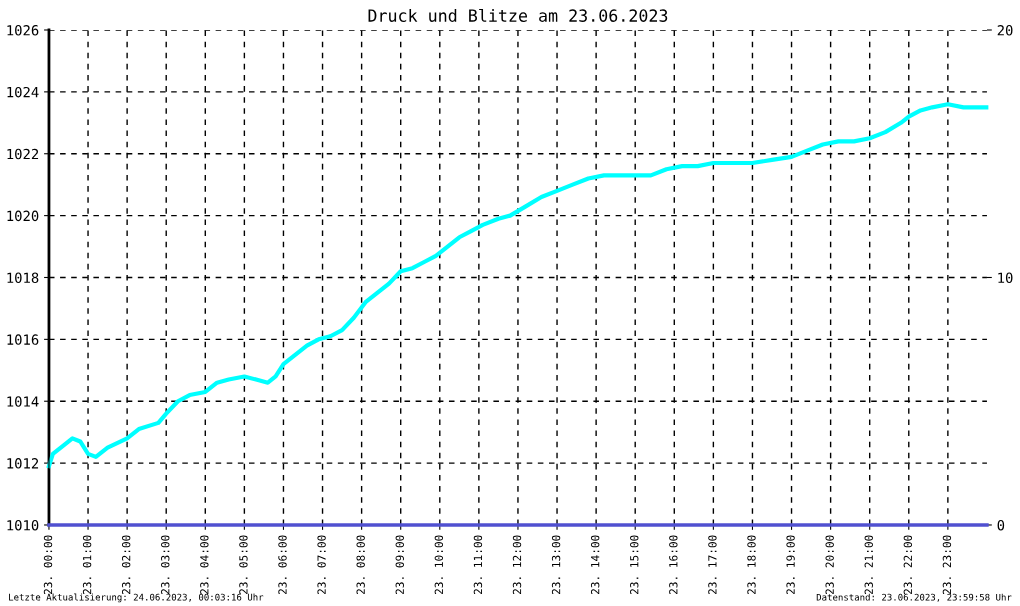 The image size is (1020, 606). Describe the element at coordinates (439, 565) in the screenshot. I see `x-tick-label: 23. 10:00` at that location.